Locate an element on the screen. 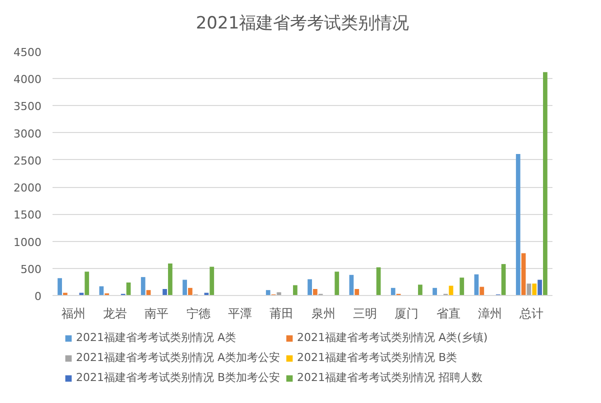 The width and height of the screenshot is (601, 403). y-tick-label: 4000 is located at coordinates (28, 79).